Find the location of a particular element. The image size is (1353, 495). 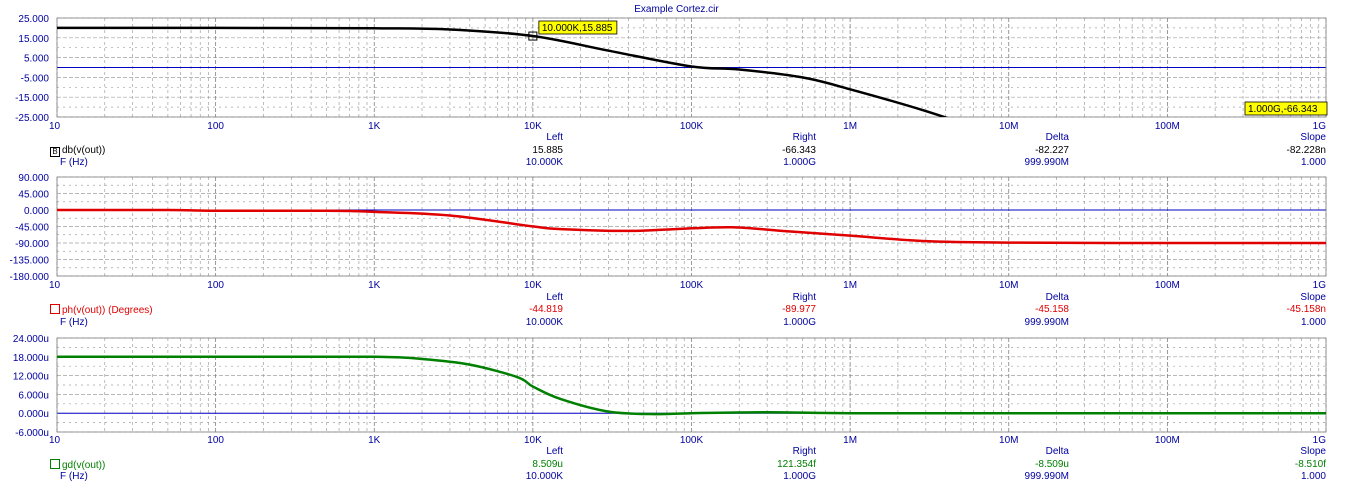

mag-freq-right: 1.000G is located at coordinates (799, 162).